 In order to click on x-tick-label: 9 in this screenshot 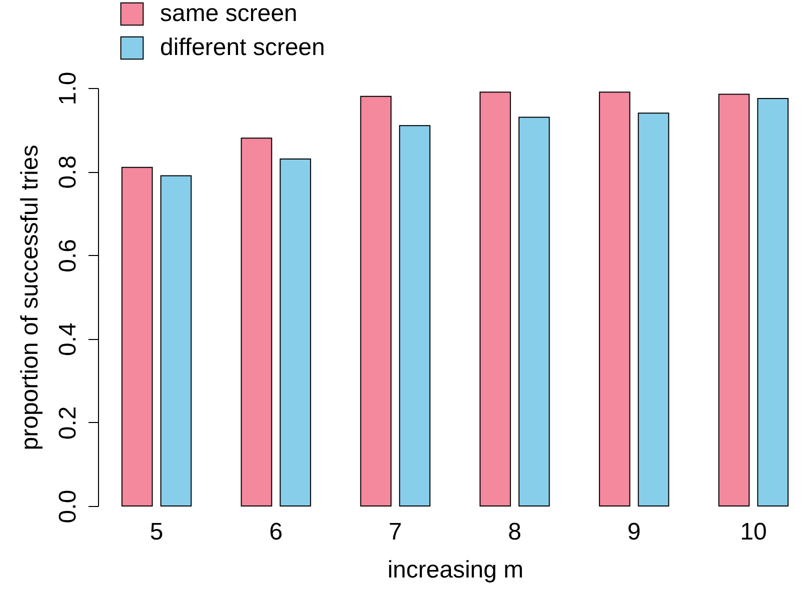, I will do `click(634, 532)`.